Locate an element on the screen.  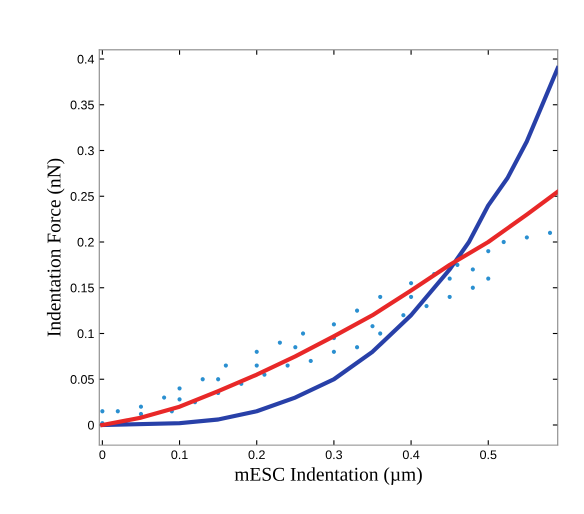
x-tick-label: 0 is located at coordinates (102, 455).